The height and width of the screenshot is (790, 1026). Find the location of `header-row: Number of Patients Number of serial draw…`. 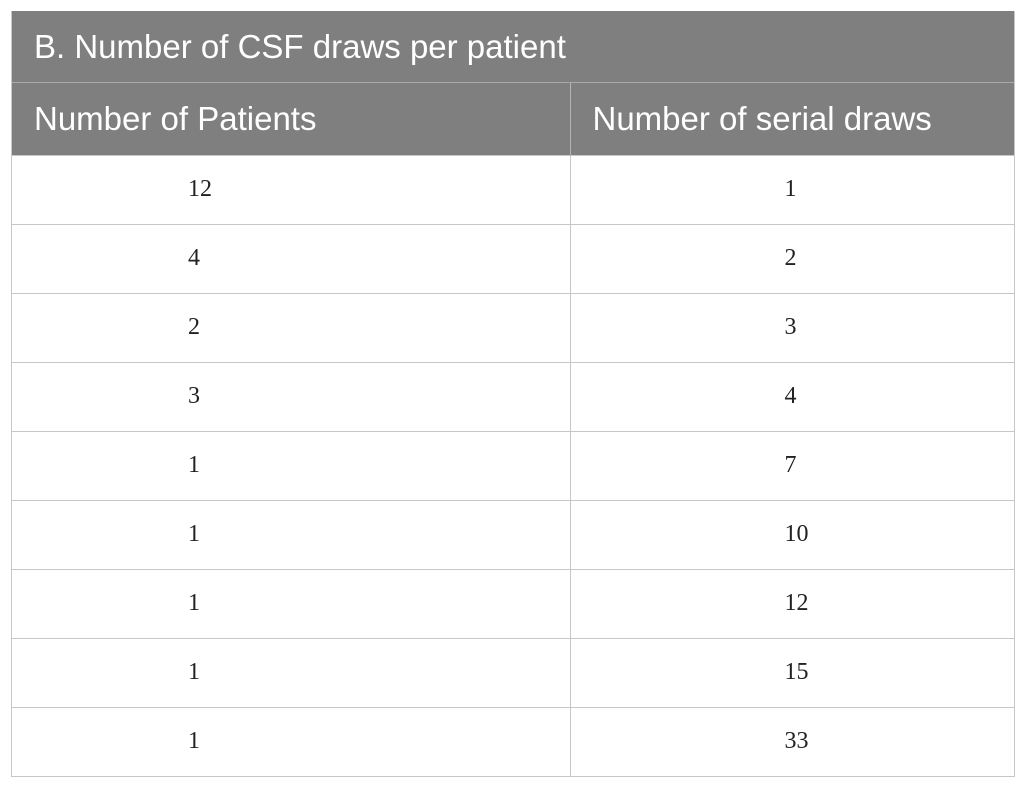

header-row: Number of Patients Number of serial draw… is located at coordinates (513, 119).